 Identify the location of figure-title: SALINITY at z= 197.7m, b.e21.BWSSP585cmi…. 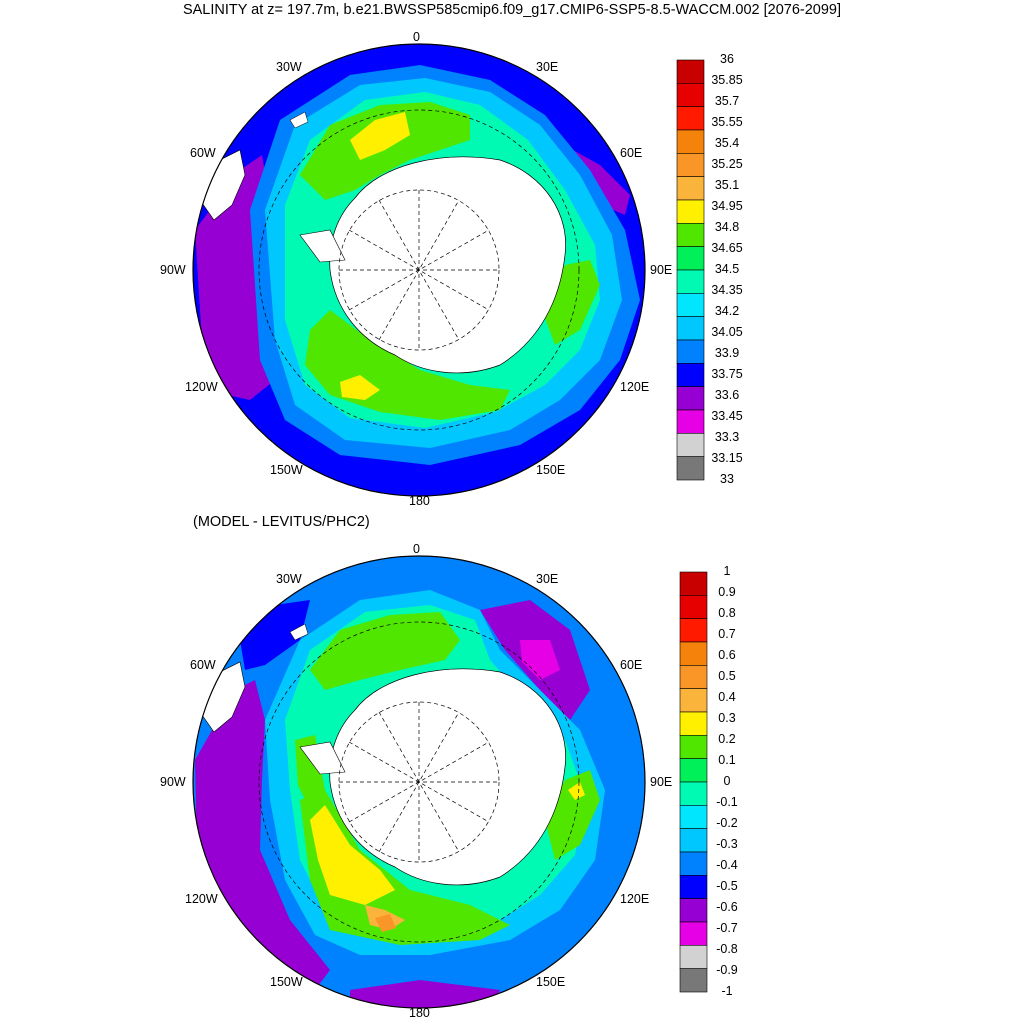
(512, 10).